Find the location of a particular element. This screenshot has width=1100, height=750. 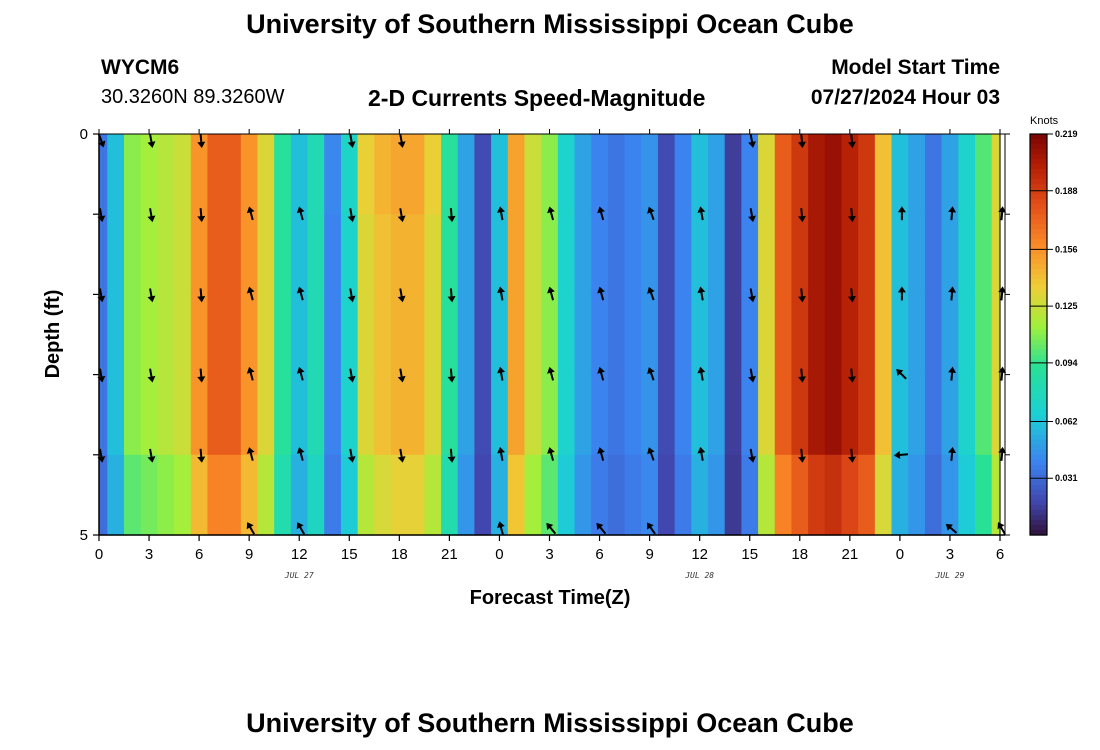

x-tick-label: 12 is located at coordinates (699, 554).